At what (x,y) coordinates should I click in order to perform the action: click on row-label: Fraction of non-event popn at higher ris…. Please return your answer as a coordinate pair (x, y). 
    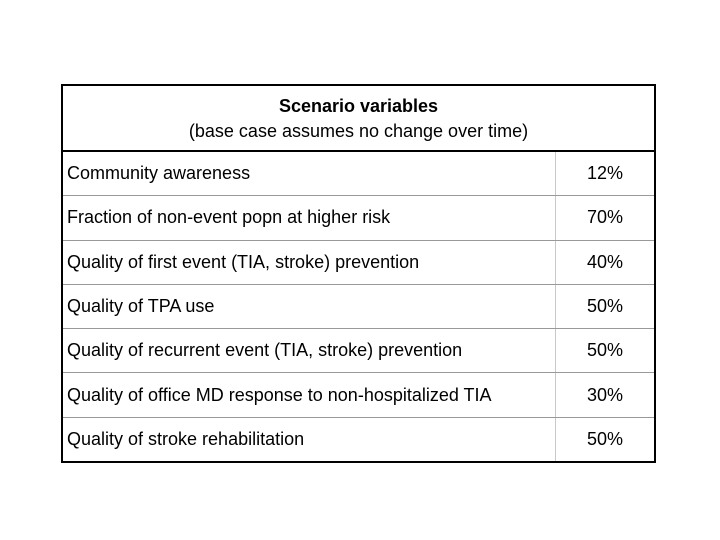
    Looking at the image, I should click on (229, 217).